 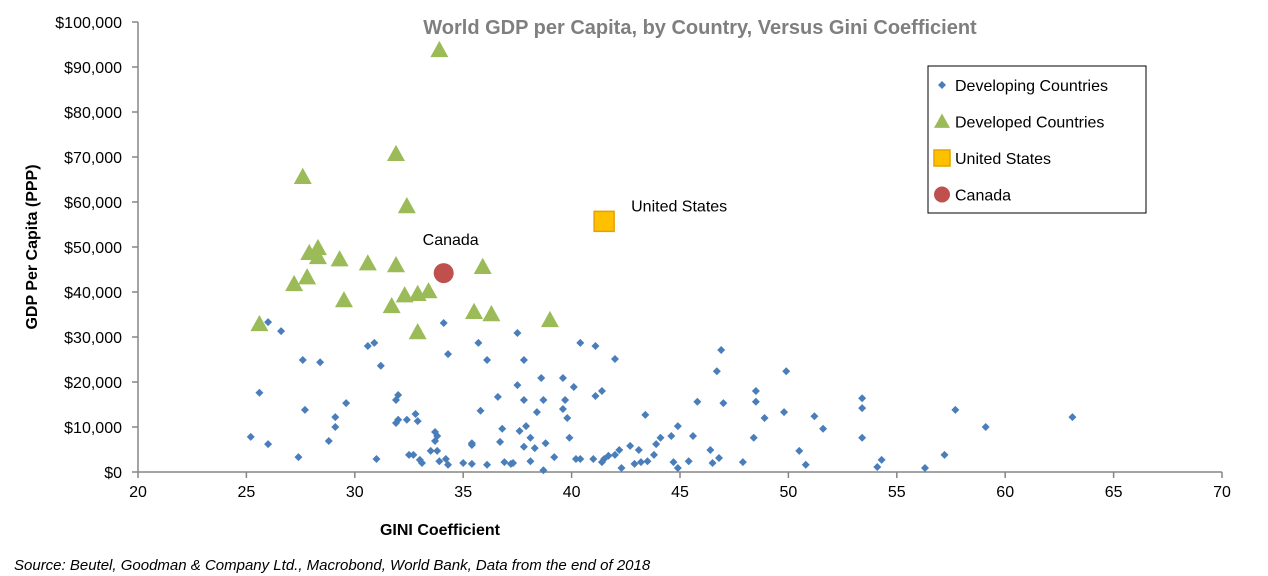 I want to click on x-tick-label: 65, so click(x=1114, y=492).